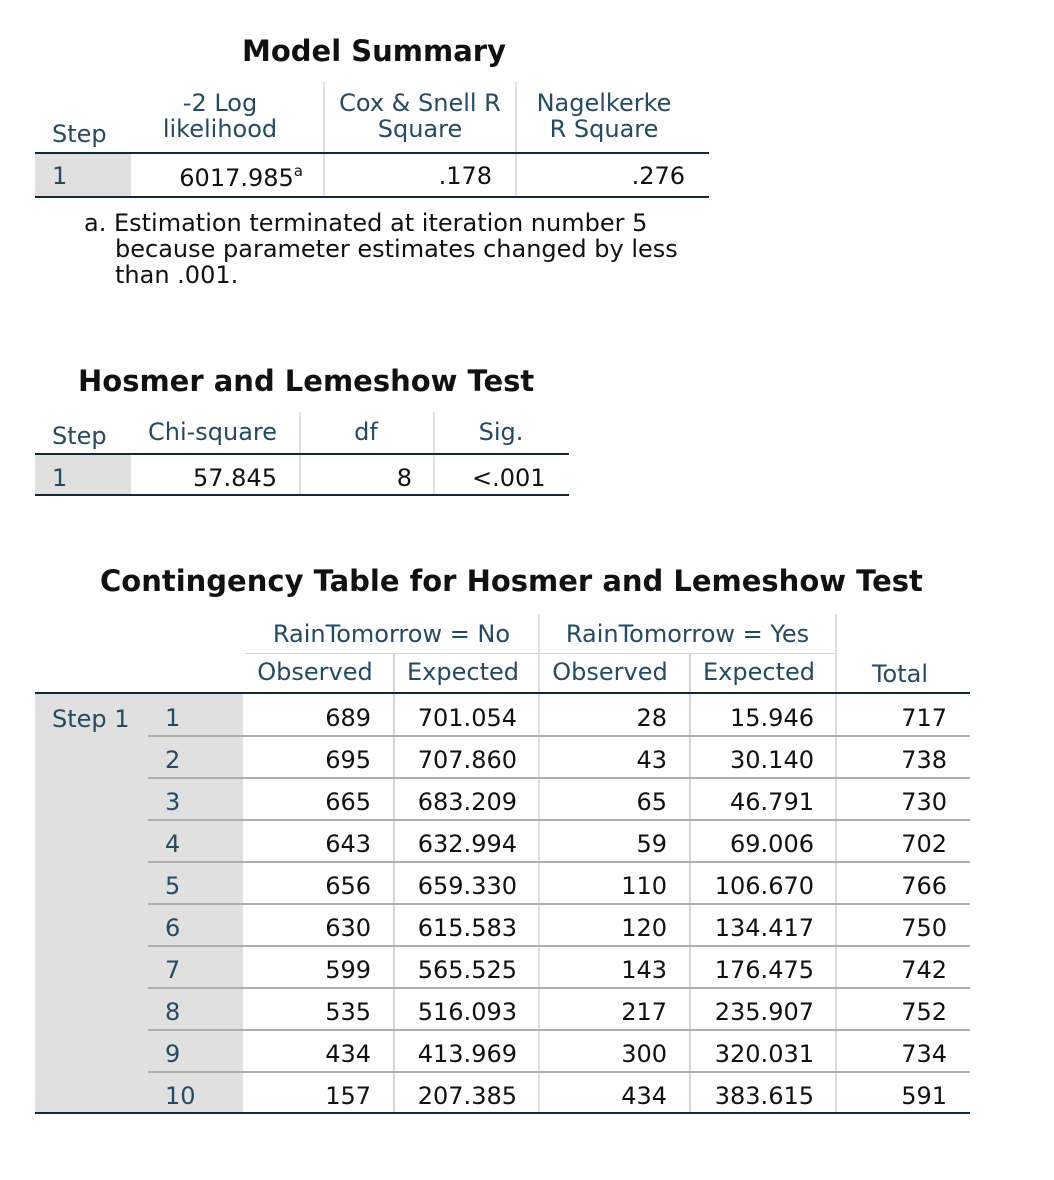 The width and height of the screenshot is (1054, 1180). Describe the element at coordinates (924, 844) in the screenshot. I see `total: 702` at that location.